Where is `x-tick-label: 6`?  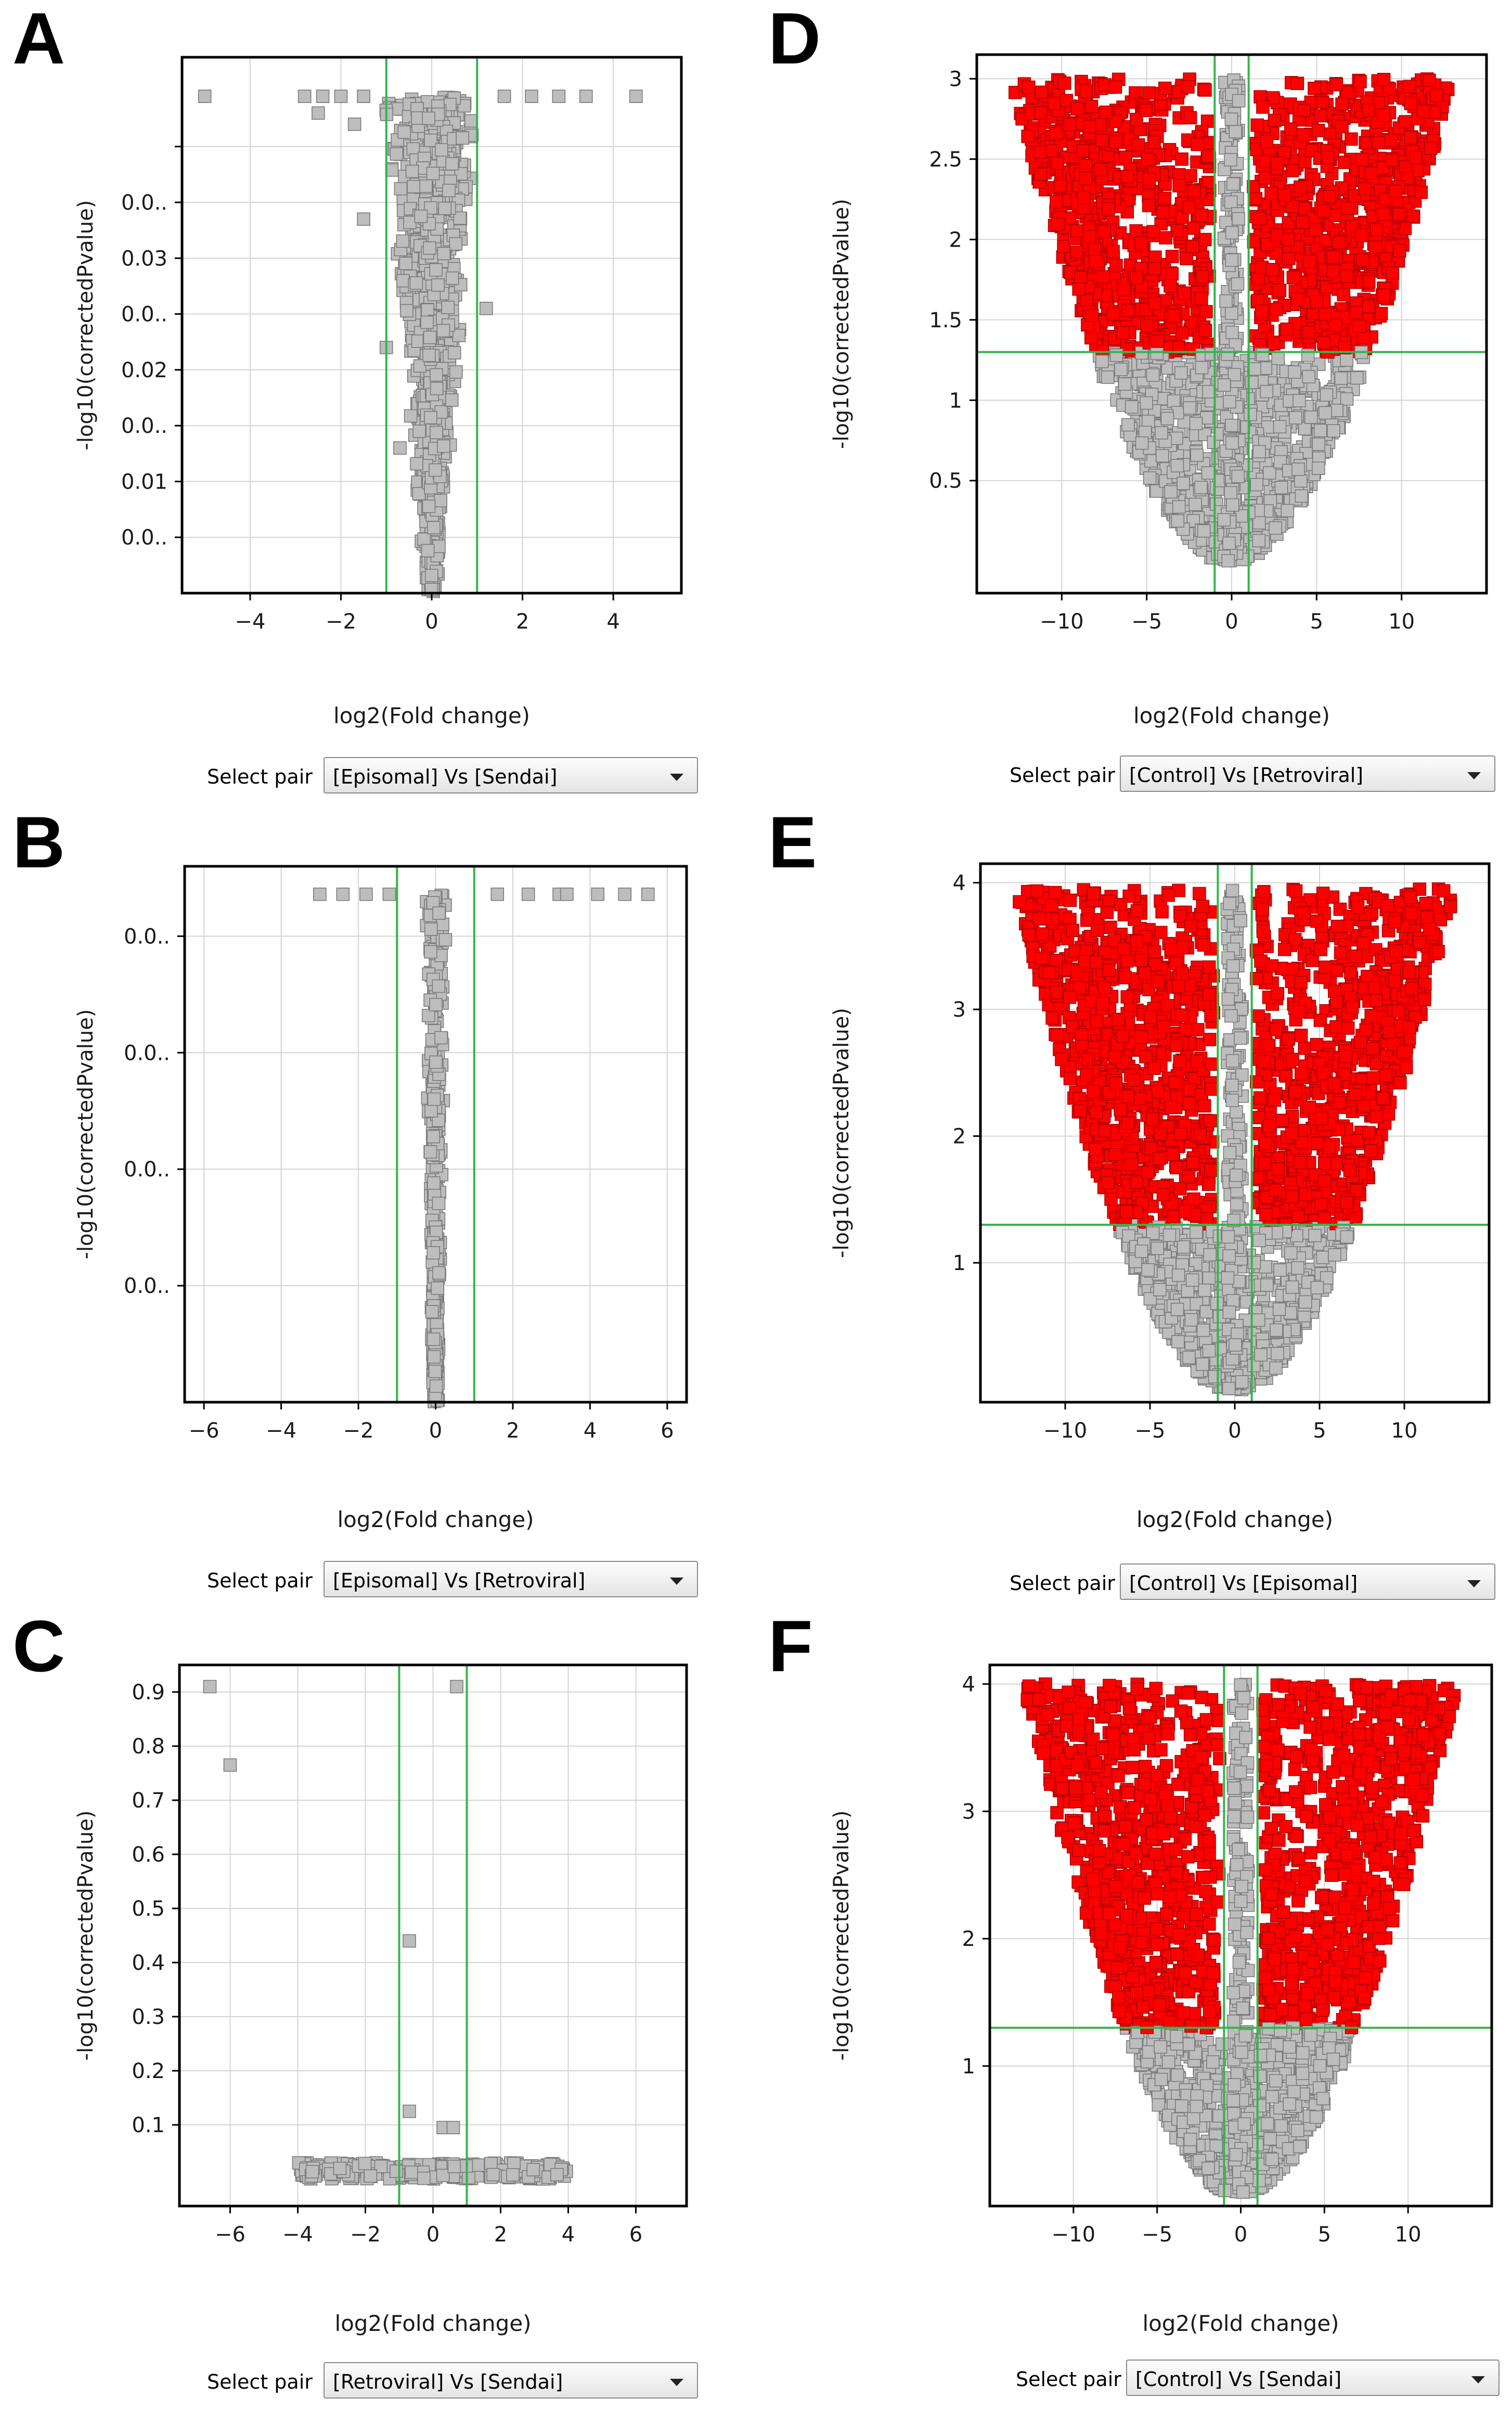 x-tick-label: 6 is located at coordinates (635, 2235).